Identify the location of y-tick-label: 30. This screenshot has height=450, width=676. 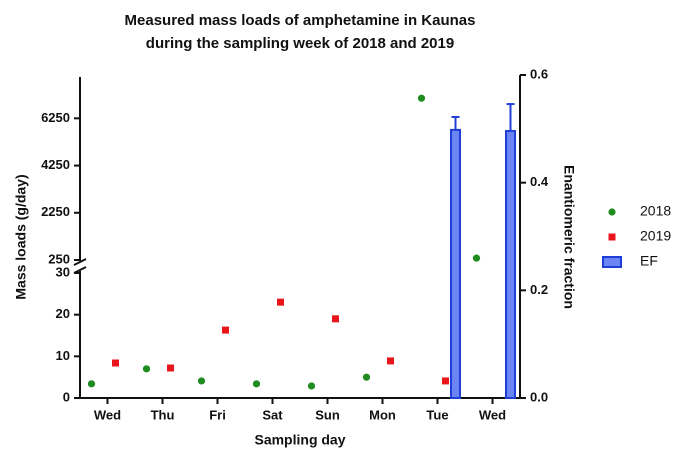
(63, 271).